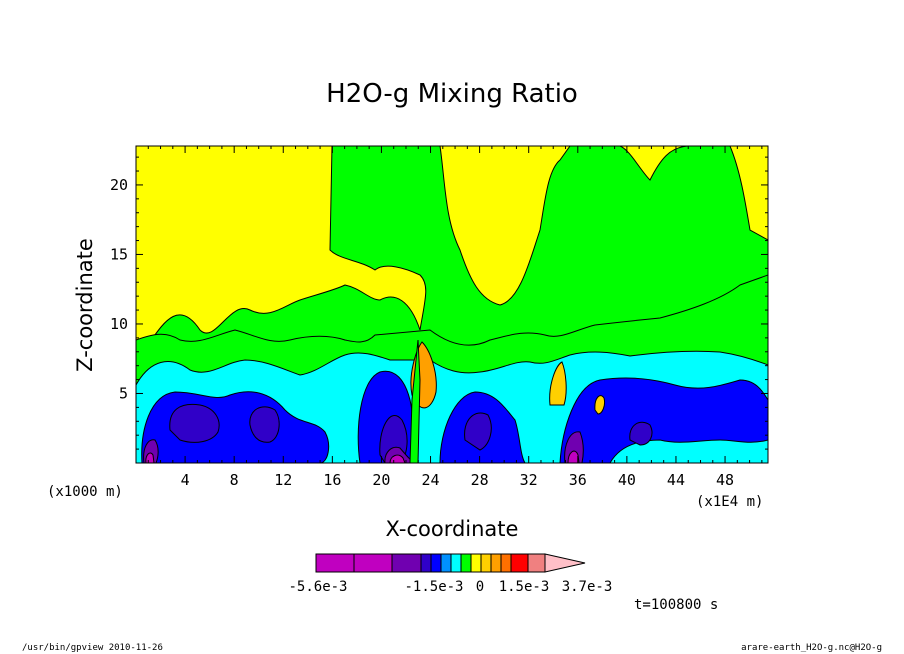  I want to click on field-region-magenta, so click(362, 456).